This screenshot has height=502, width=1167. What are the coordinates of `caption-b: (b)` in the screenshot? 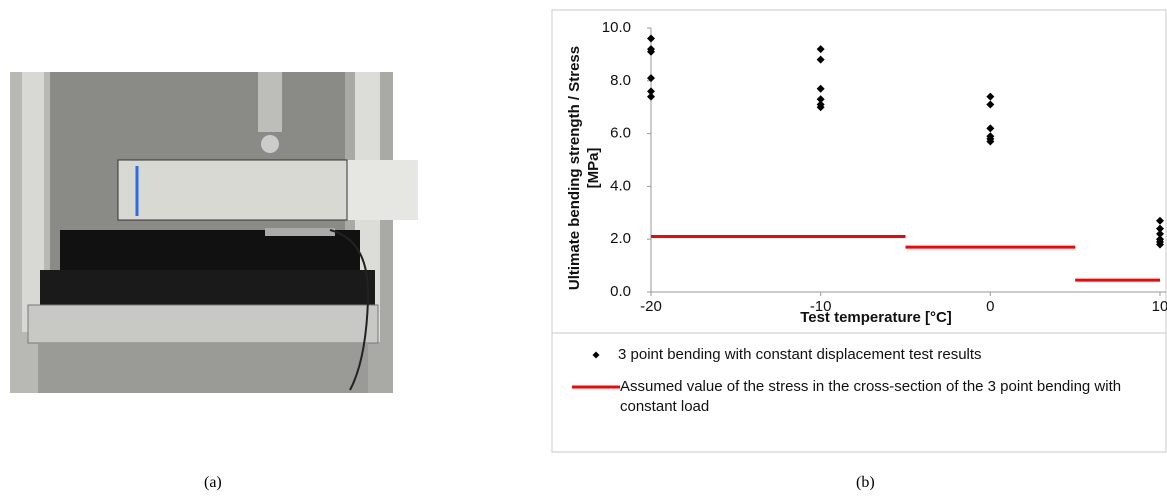 It's located at (865, 482).